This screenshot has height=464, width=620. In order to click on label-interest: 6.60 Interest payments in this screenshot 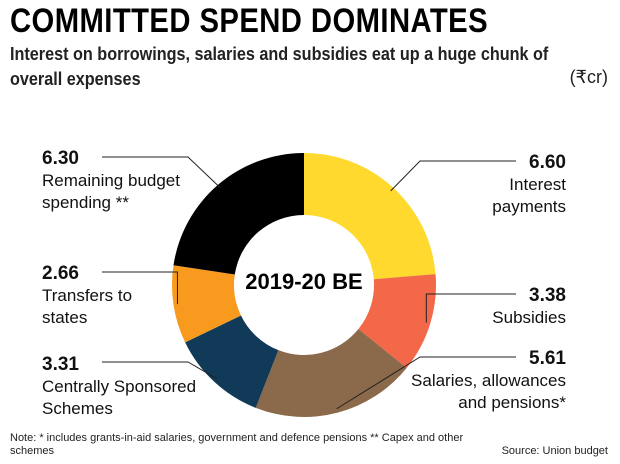, I will do `click(521, 185)`.